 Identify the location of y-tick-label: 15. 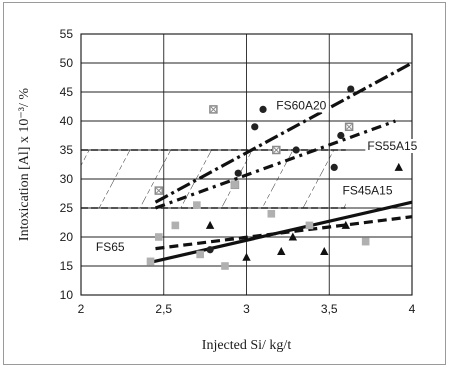
(67, 266).